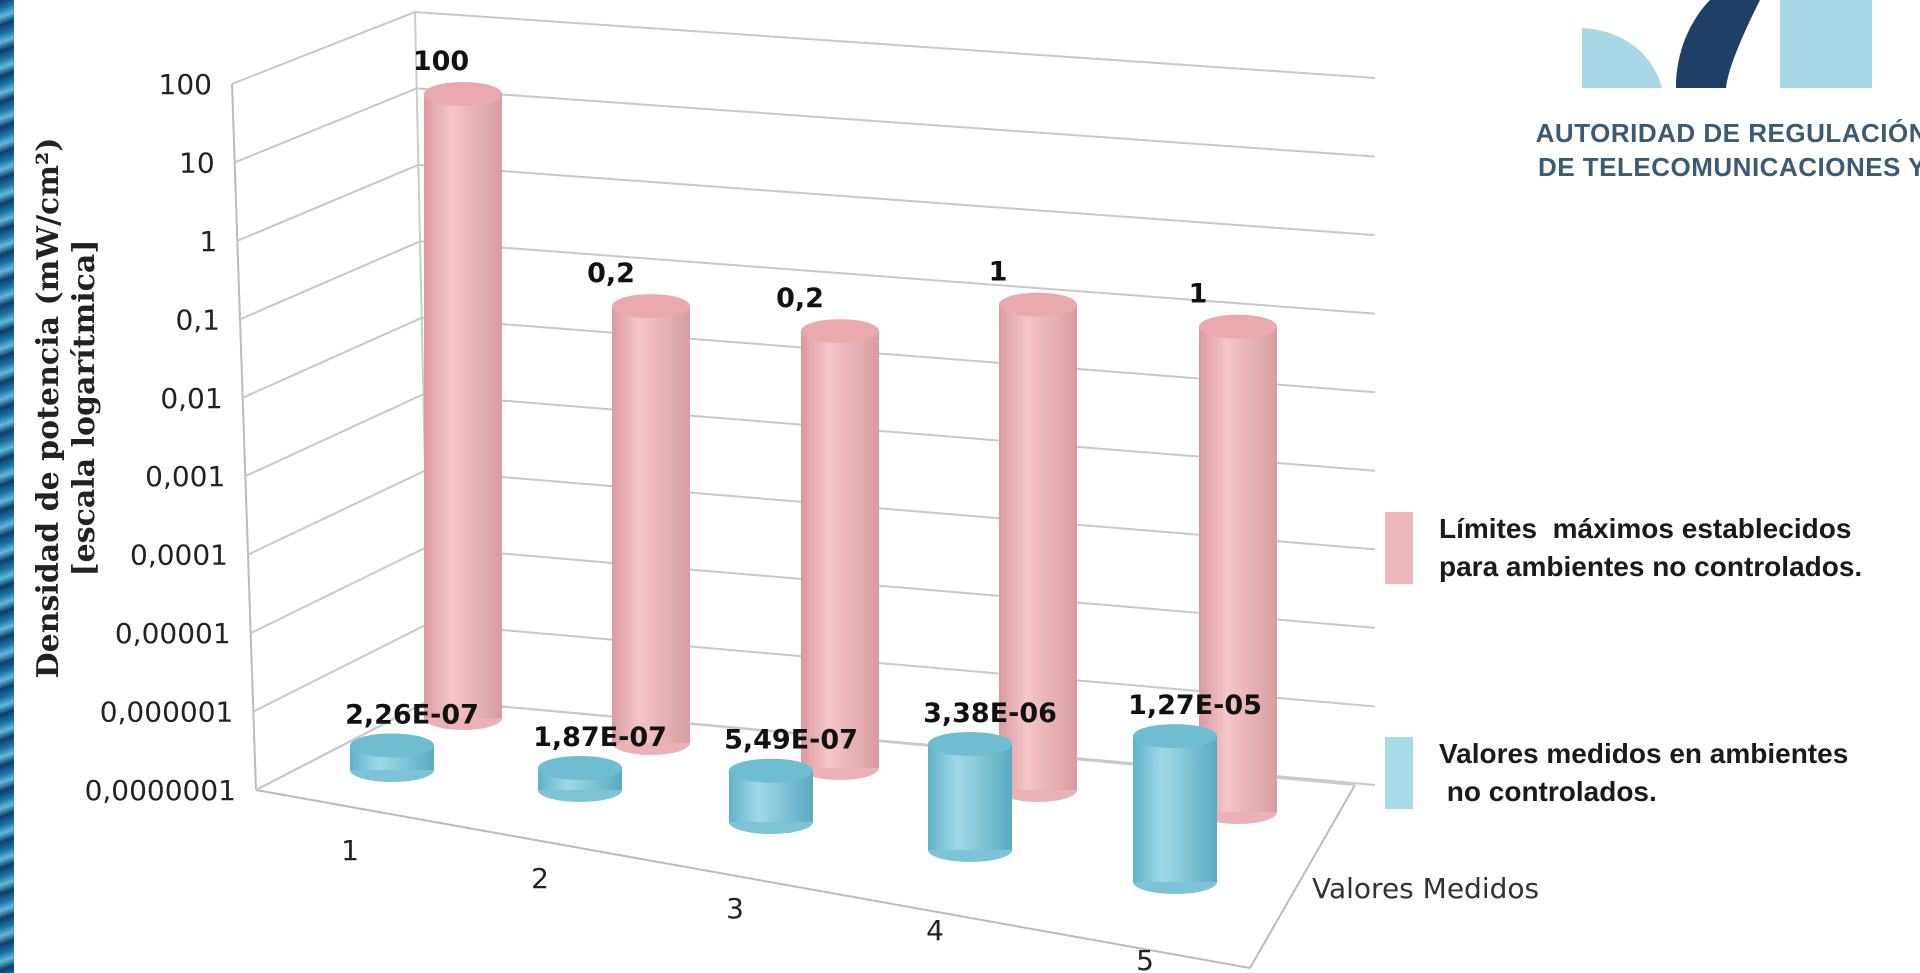 The width and height of the screenshot is (1920, 973). Describe the element at coordinates (412, 714) in the screenshot. I see `data-label-measured-1: 2,26E-07` at that location.